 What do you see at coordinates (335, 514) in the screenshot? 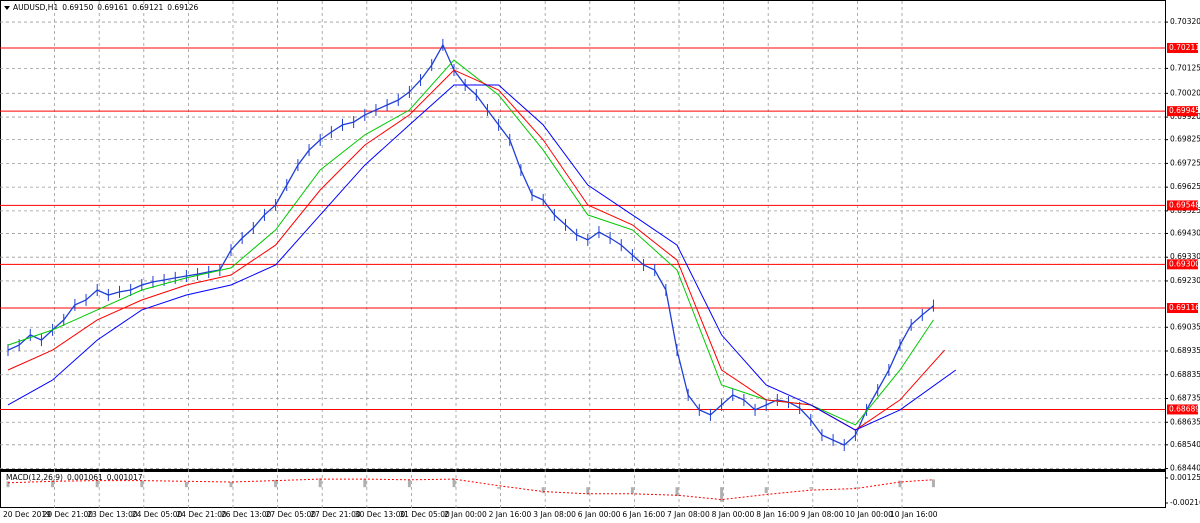
I see `x-tick-label: 27 Dec 21:00` at bounding box center [335, 514].